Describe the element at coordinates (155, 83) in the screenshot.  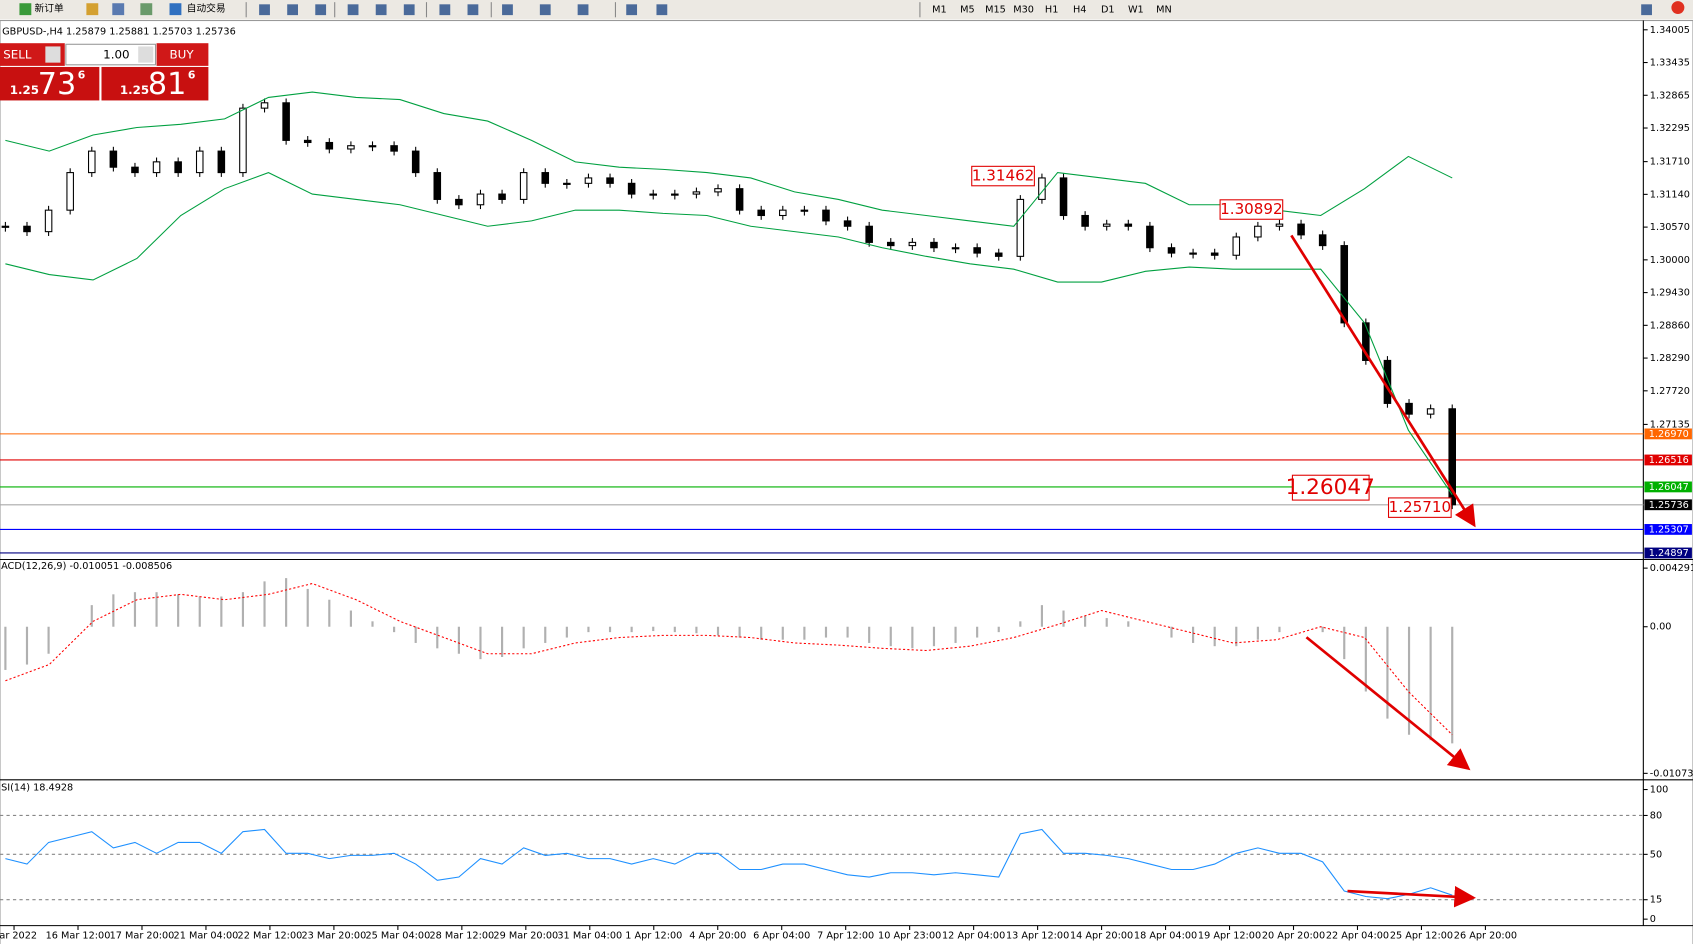
I see `buy-price` at that location.